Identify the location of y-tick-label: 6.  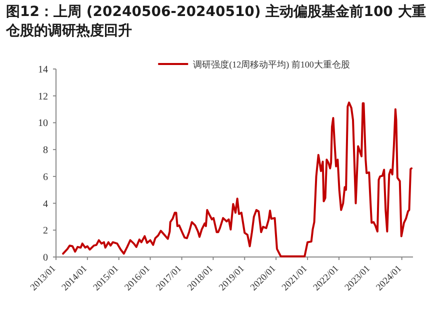
(45, 177).